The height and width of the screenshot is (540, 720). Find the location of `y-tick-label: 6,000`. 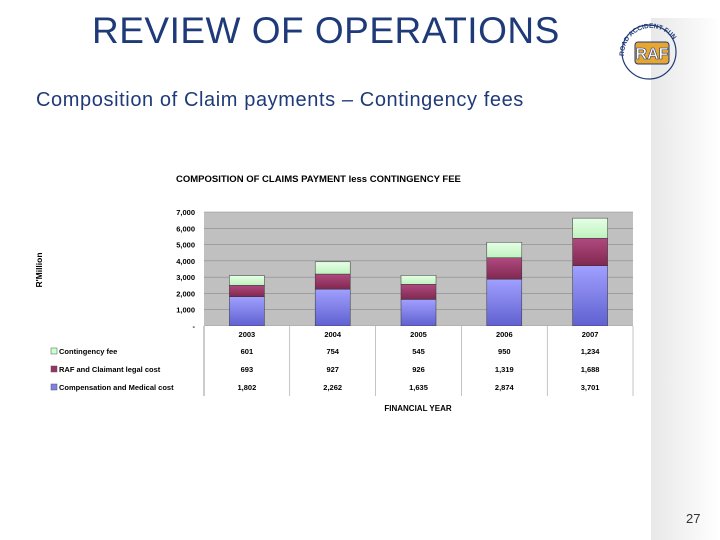

y-tick-label: 6,000 is located at coordinates (185, 228).